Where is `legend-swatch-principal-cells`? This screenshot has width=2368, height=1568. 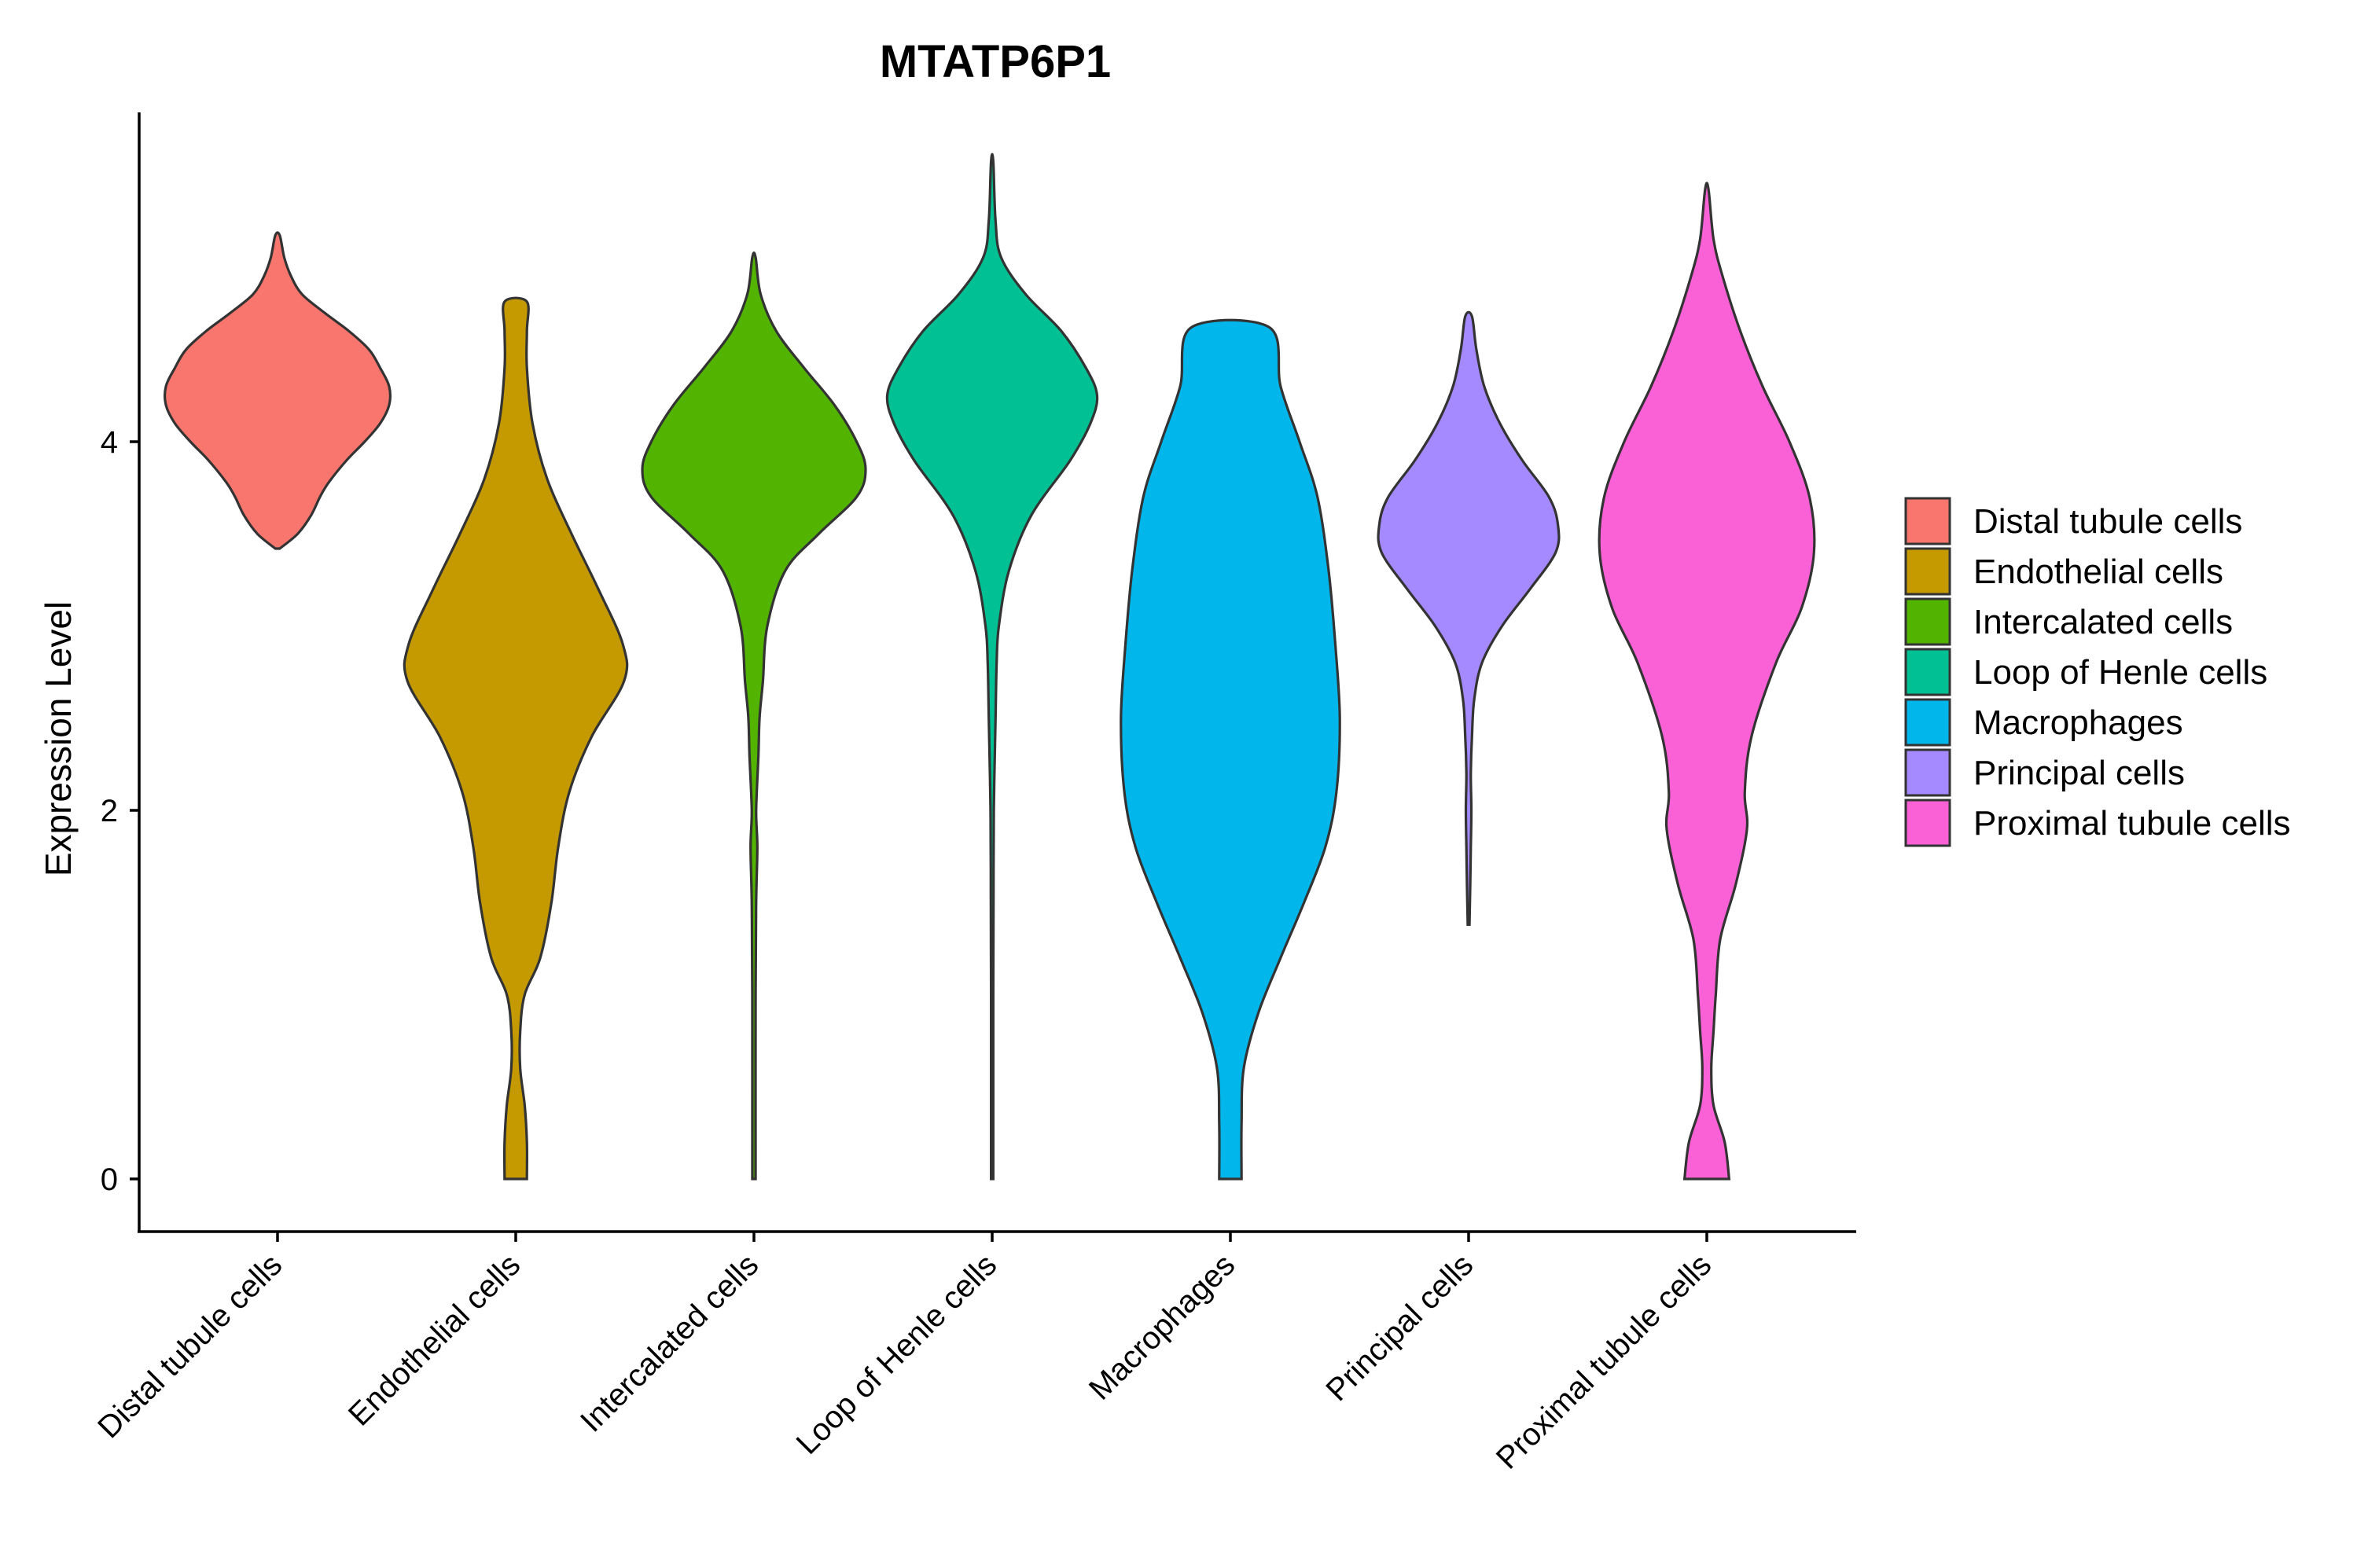 legend-swatch-principal-cells is located at coordinates (1927, 772).